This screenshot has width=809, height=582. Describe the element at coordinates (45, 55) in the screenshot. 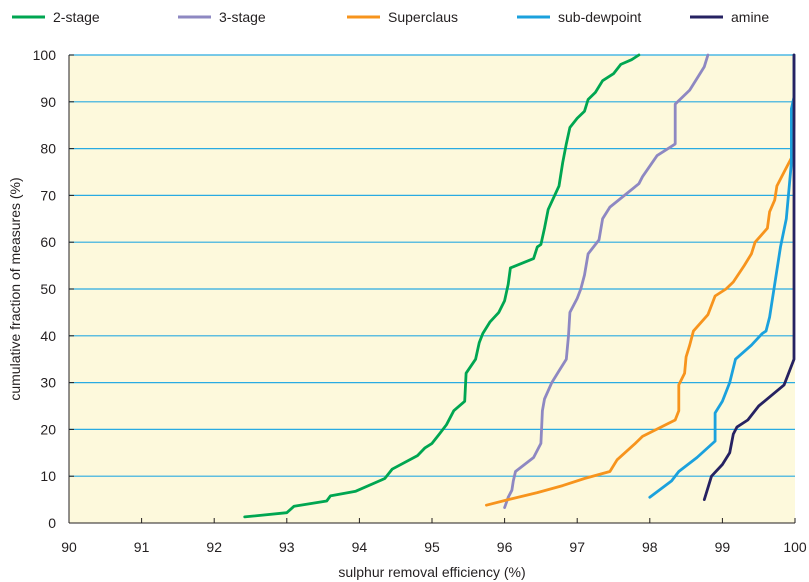

I see `y-tick-label-100: 100` at that location.